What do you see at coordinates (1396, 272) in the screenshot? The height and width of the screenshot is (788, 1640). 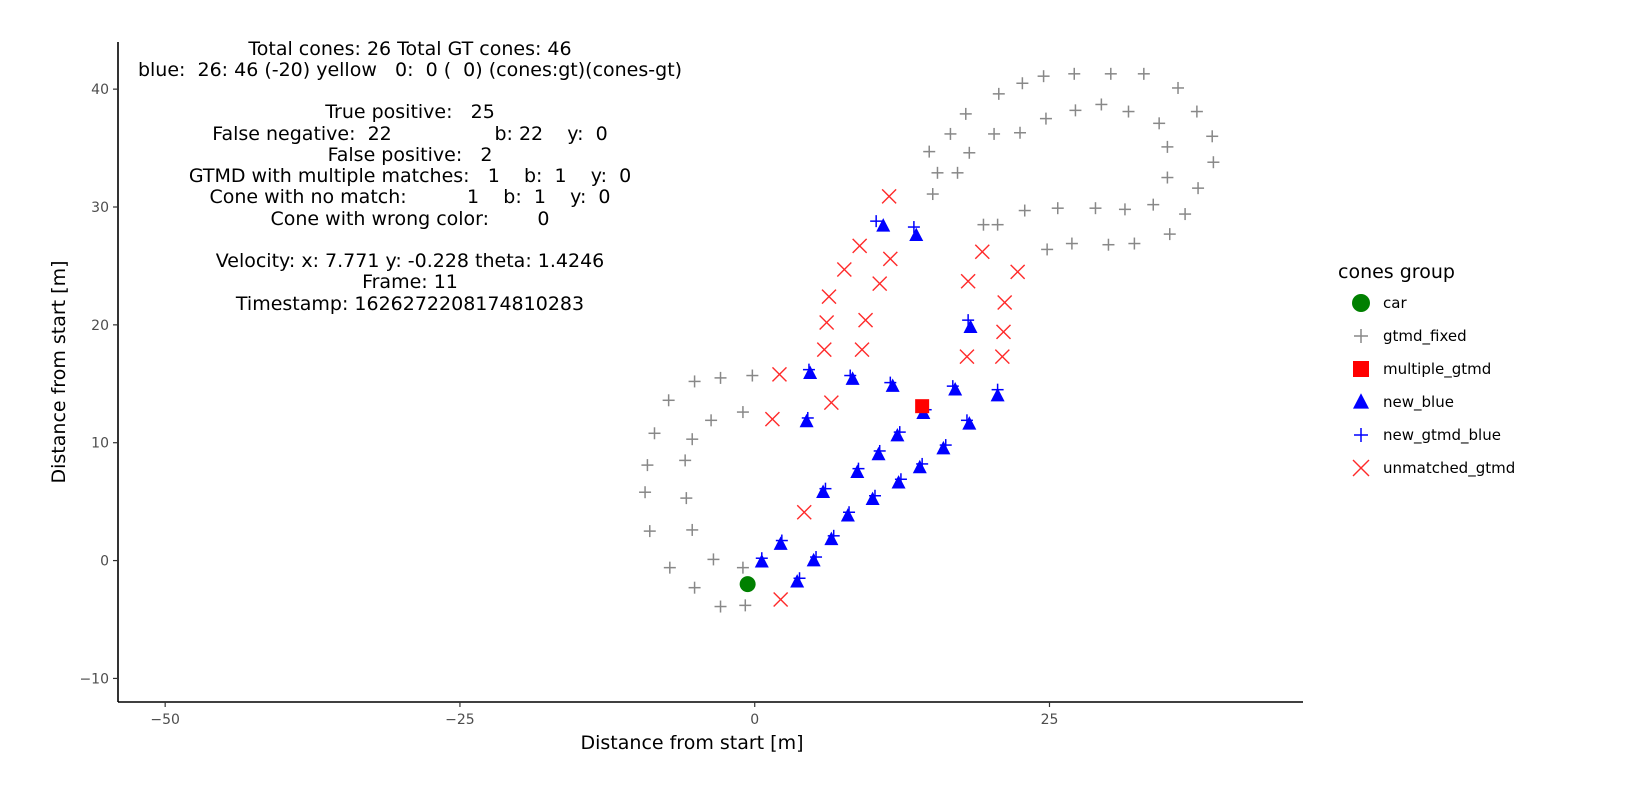 I see `legend-title: cones group` at bounding box center [1396, 272].